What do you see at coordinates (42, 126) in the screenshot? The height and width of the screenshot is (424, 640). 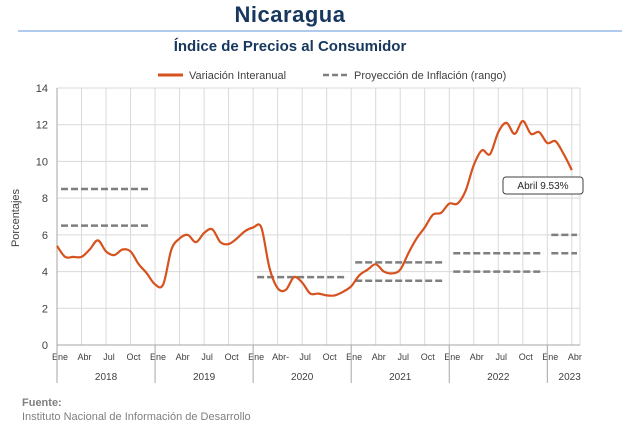 I see `y-tick-label: 12` at bounding box center [42, 126].